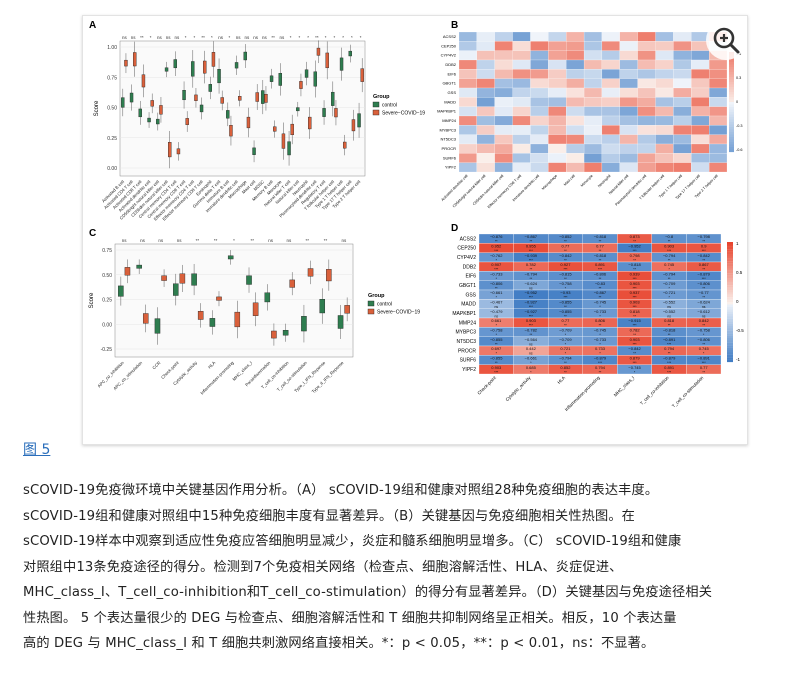  I want to click on x-tick-label: HLA, so click(212, 365).